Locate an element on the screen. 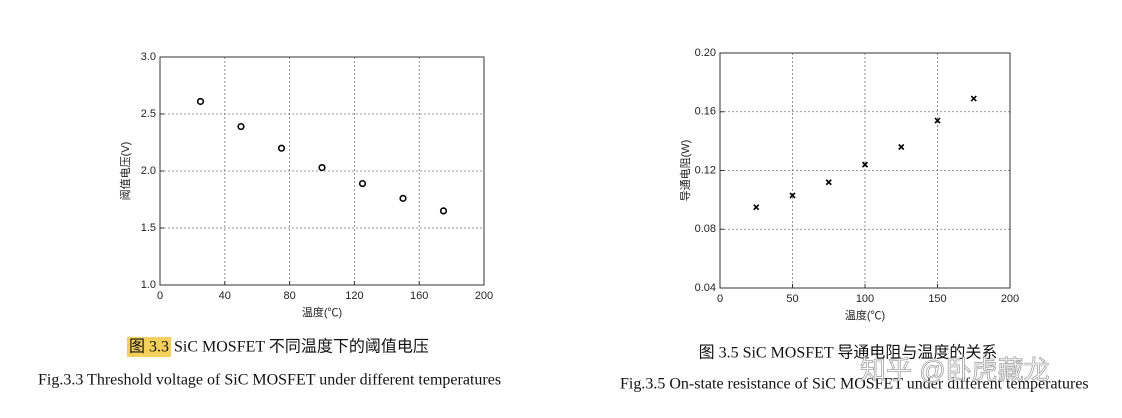 This screenshot has height=418, width=1122. y-tick-label: 0.12 is located at coordinates (705, 170).